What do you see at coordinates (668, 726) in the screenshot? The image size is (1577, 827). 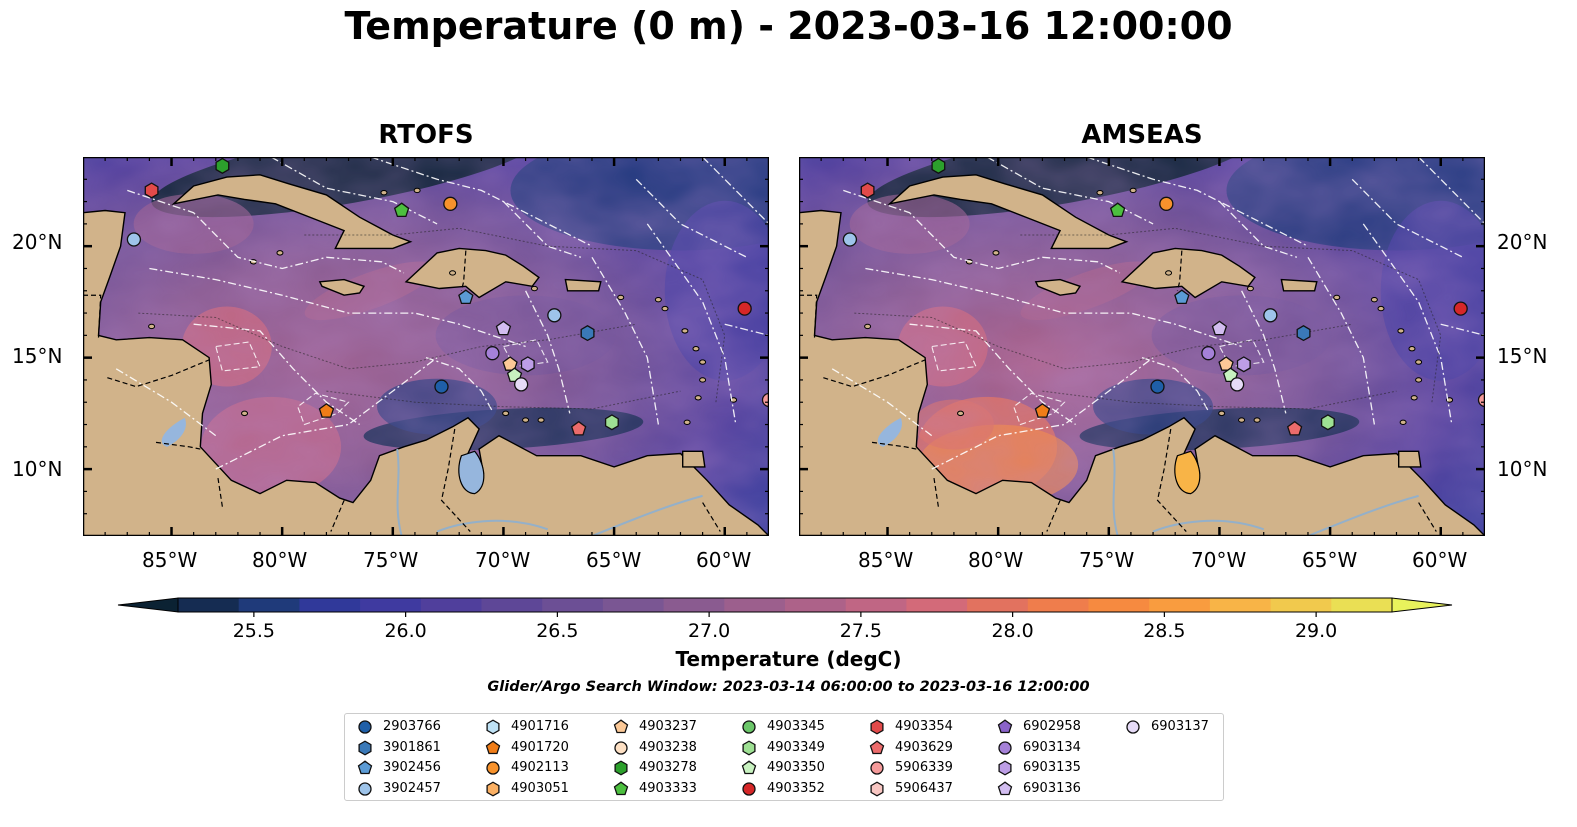 I see `legend-label: 4903237` at bounding box center [668, 726].